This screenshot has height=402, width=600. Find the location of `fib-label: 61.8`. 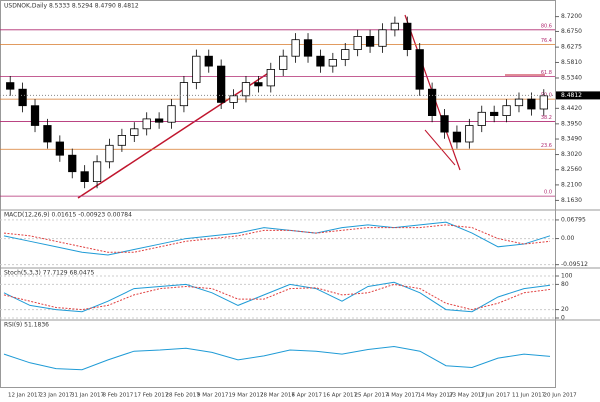

fib-label: 61.8 is located at coordinates (546, 73).